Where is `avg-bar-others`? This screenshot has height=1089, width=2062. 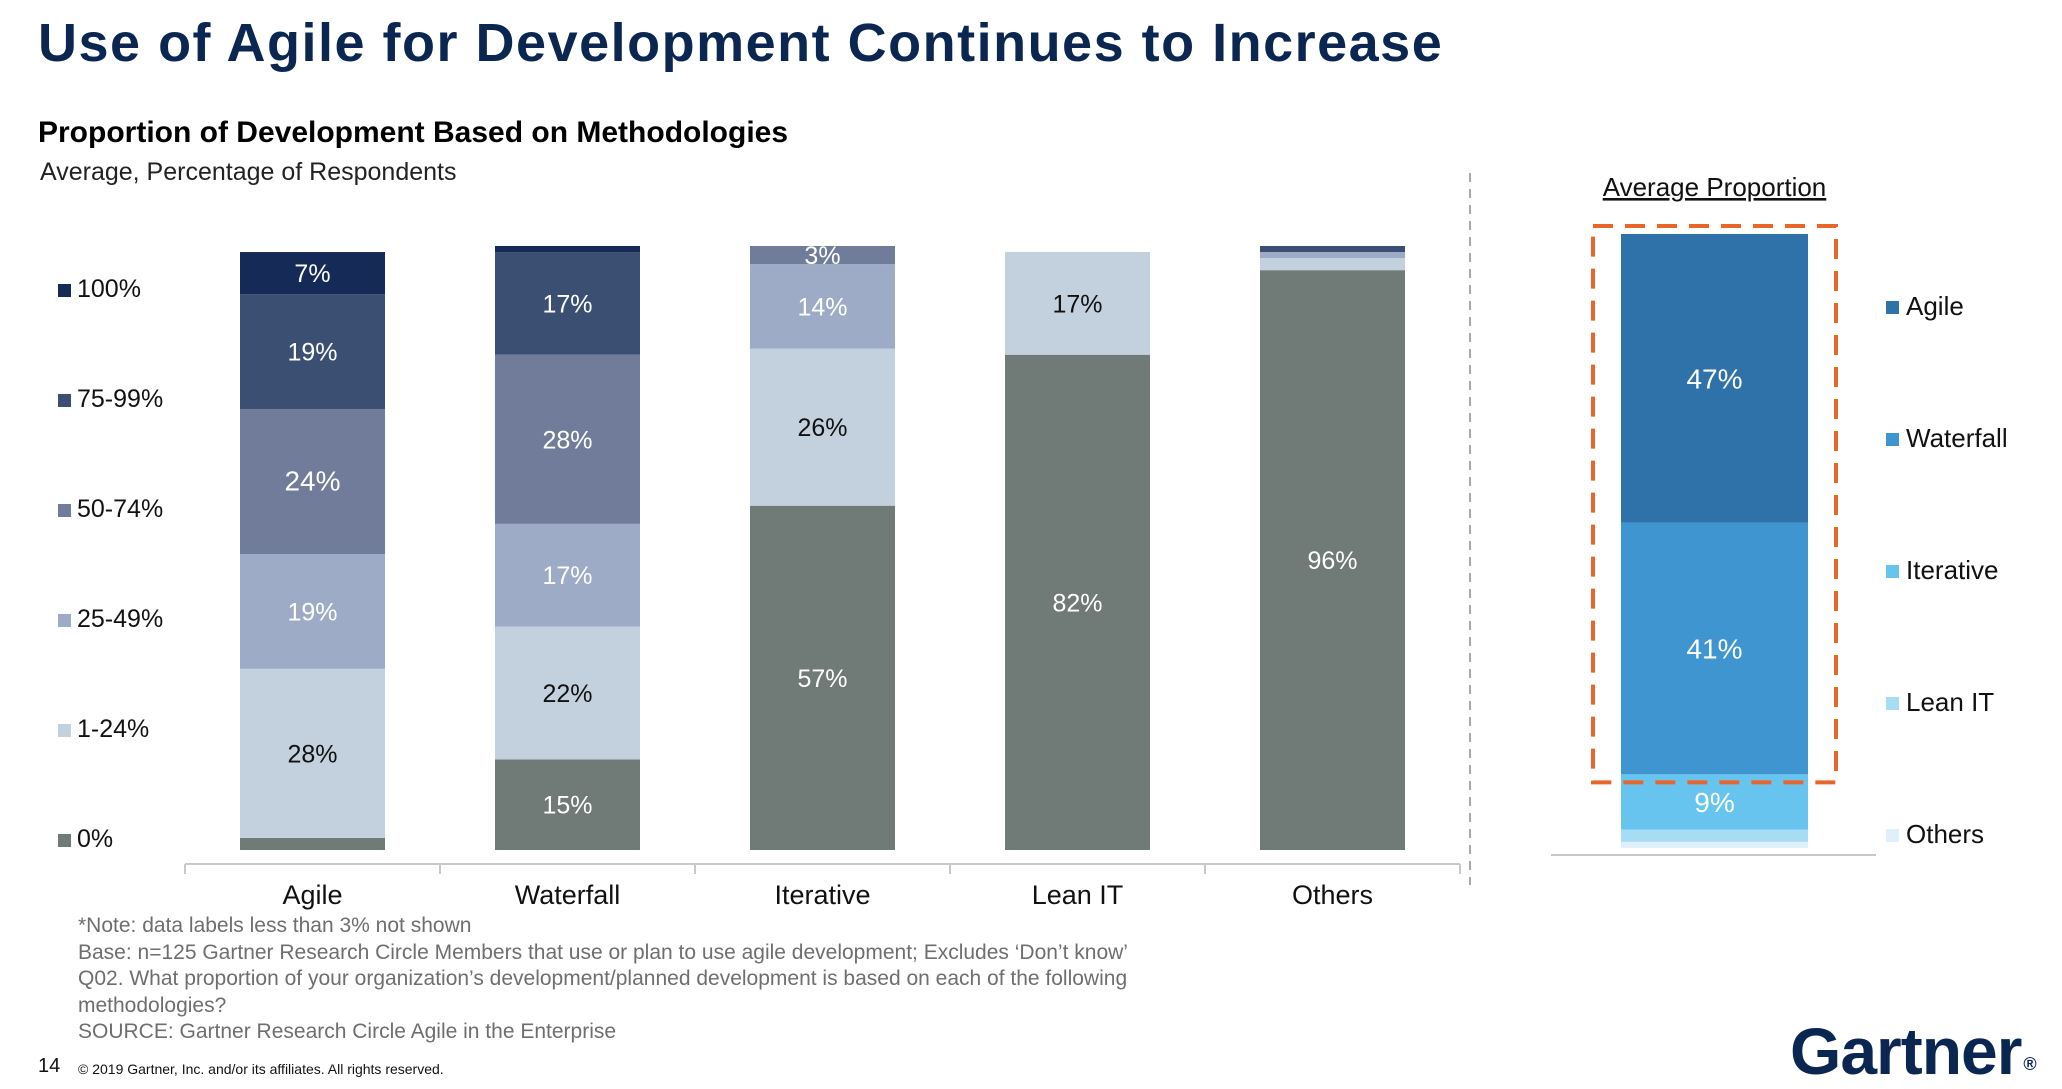
avg-bar-others is located at coordinates (1714, 844).